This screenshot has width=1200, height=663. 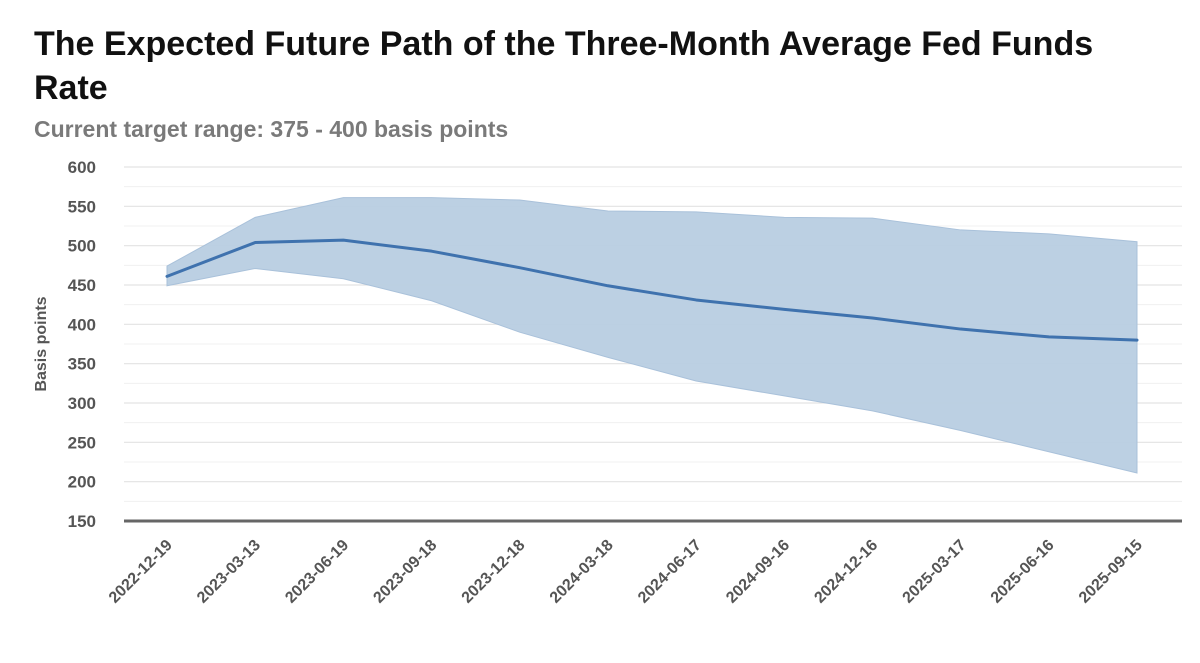 I want to click on x-tick-label: 2024-12-16, so click(x=846, y=572).